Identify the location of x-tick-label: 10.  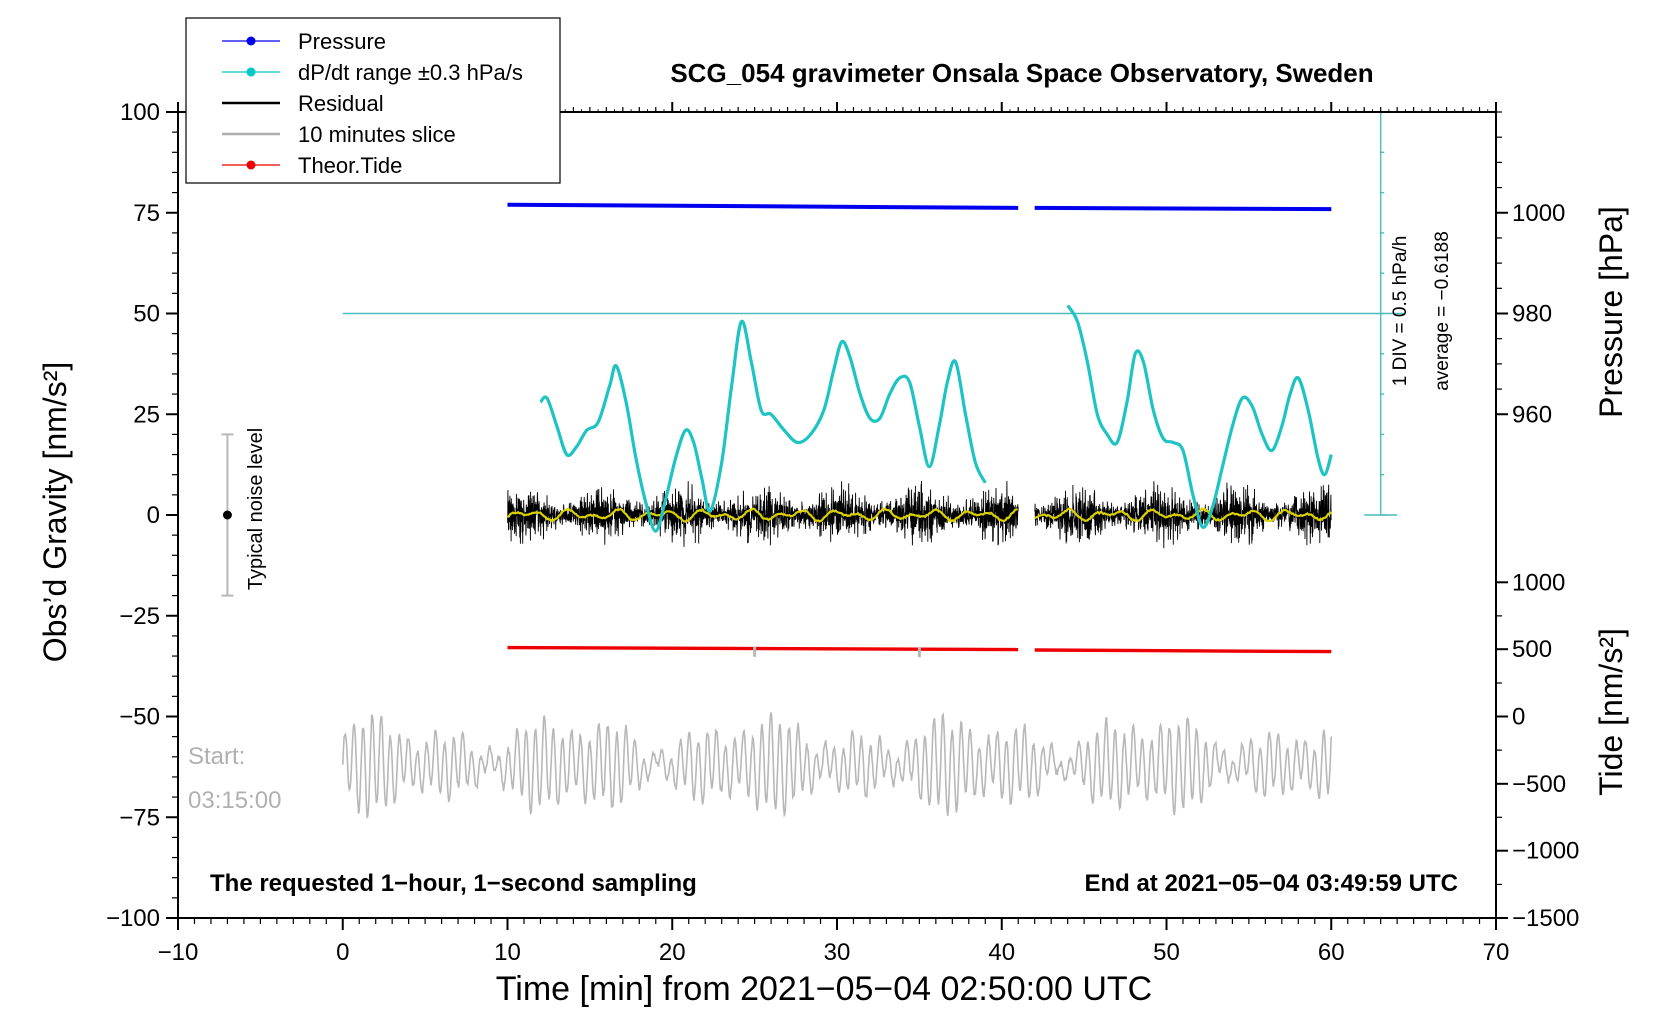
(507, 952).